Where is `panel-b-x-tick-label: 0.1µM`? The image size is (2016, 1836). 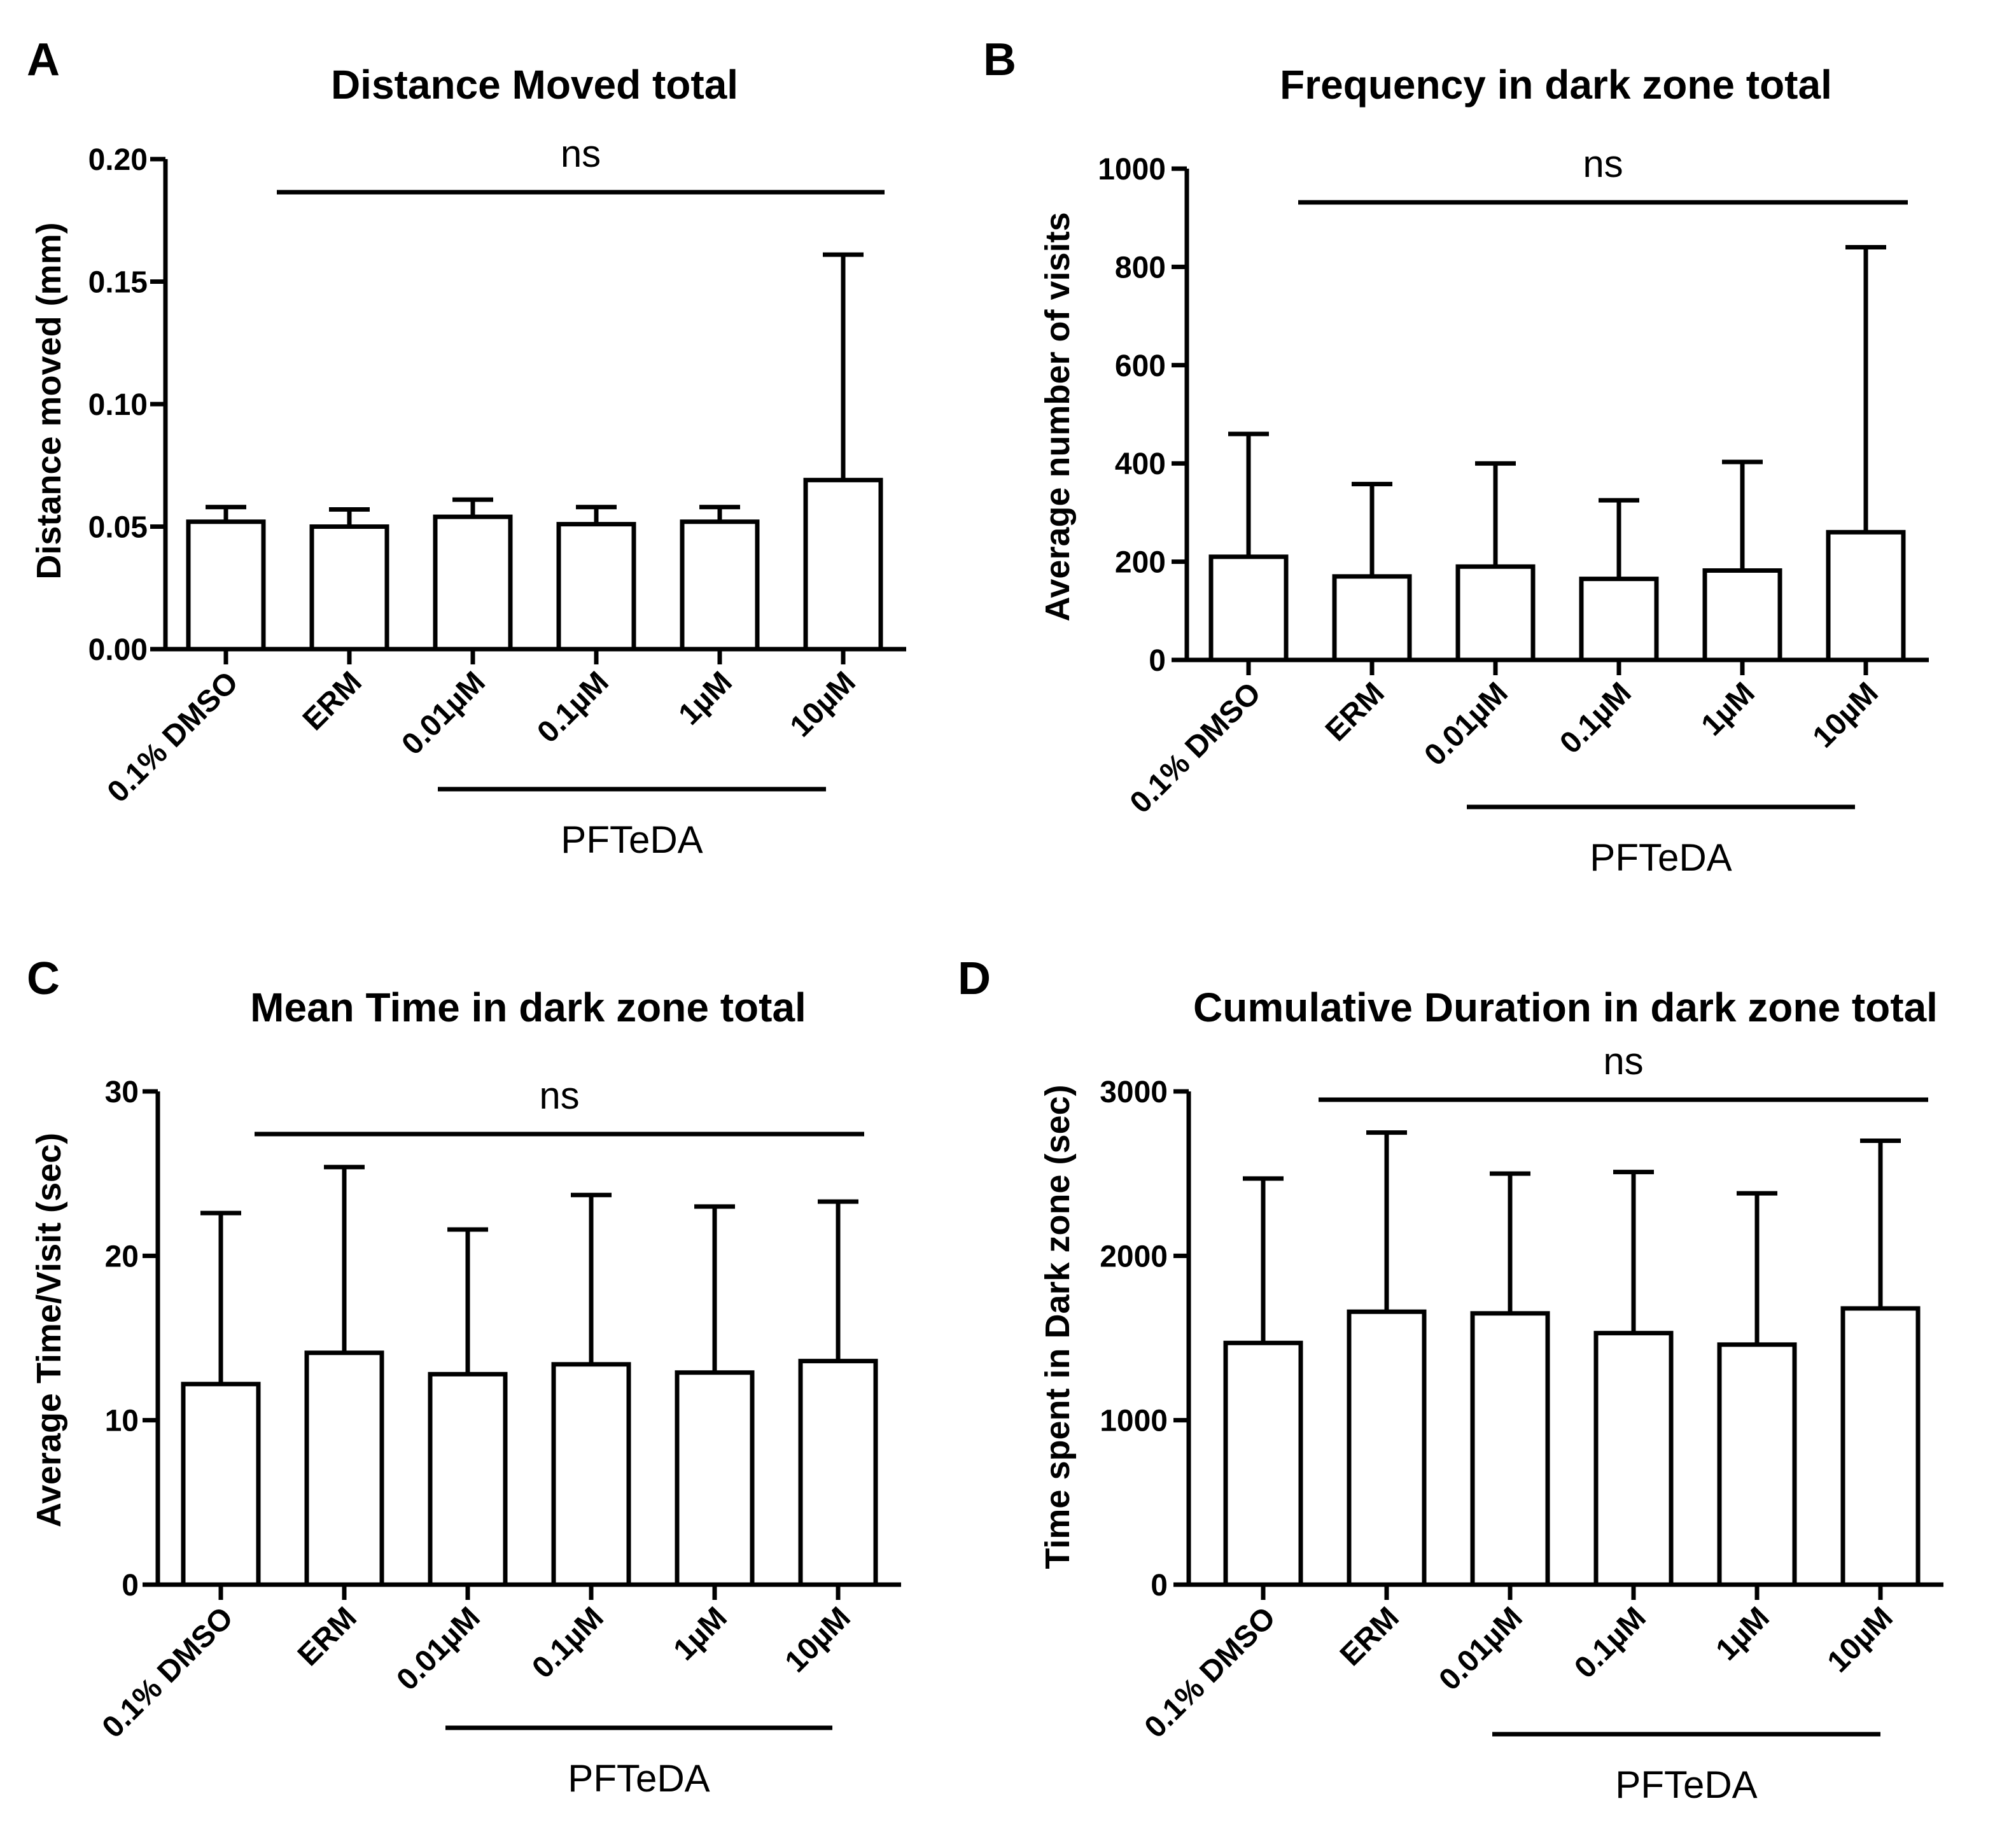 panel-b-x-tick-label: 0.1µM is located at coordinates (1595, 718).